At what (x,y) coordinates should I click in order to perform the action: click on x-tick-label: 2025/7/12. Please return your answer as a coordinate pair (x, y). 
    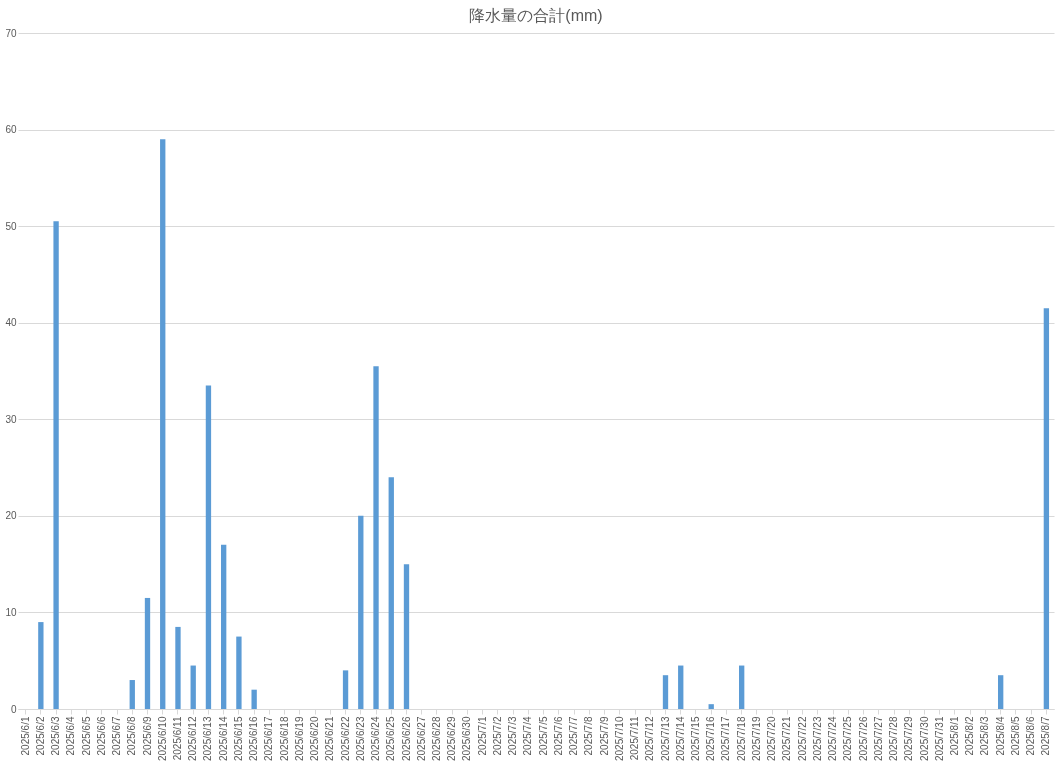
    Looking at the image, I should click on (650, 738).